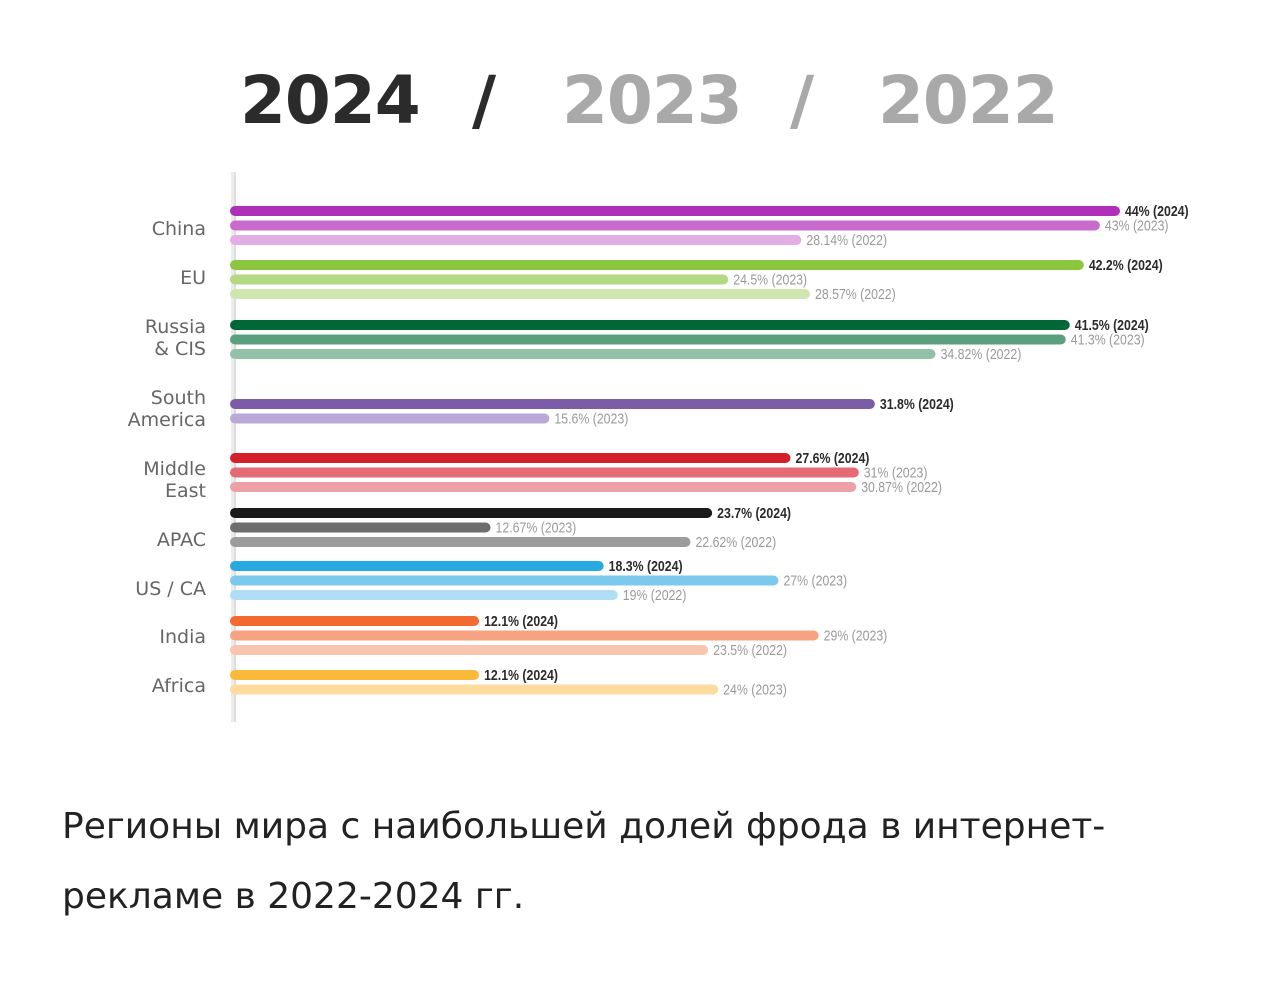 This screenshot has height=1000, width=1280. What do you see at coordinates (646, 566) in the screenshot?
I see `data-label: 18.3% (2024)` at bounding box center [646, 566].